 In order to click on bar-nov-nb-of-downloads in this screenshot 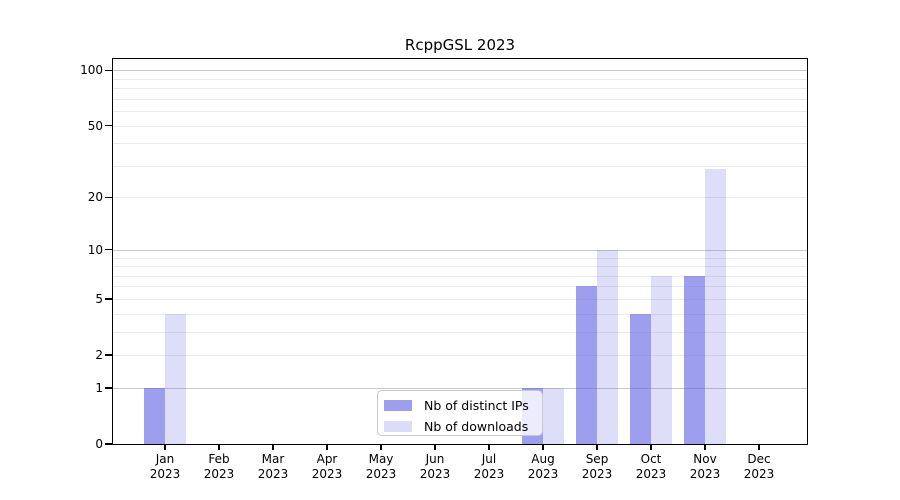, I will do `click(715, 306)`.